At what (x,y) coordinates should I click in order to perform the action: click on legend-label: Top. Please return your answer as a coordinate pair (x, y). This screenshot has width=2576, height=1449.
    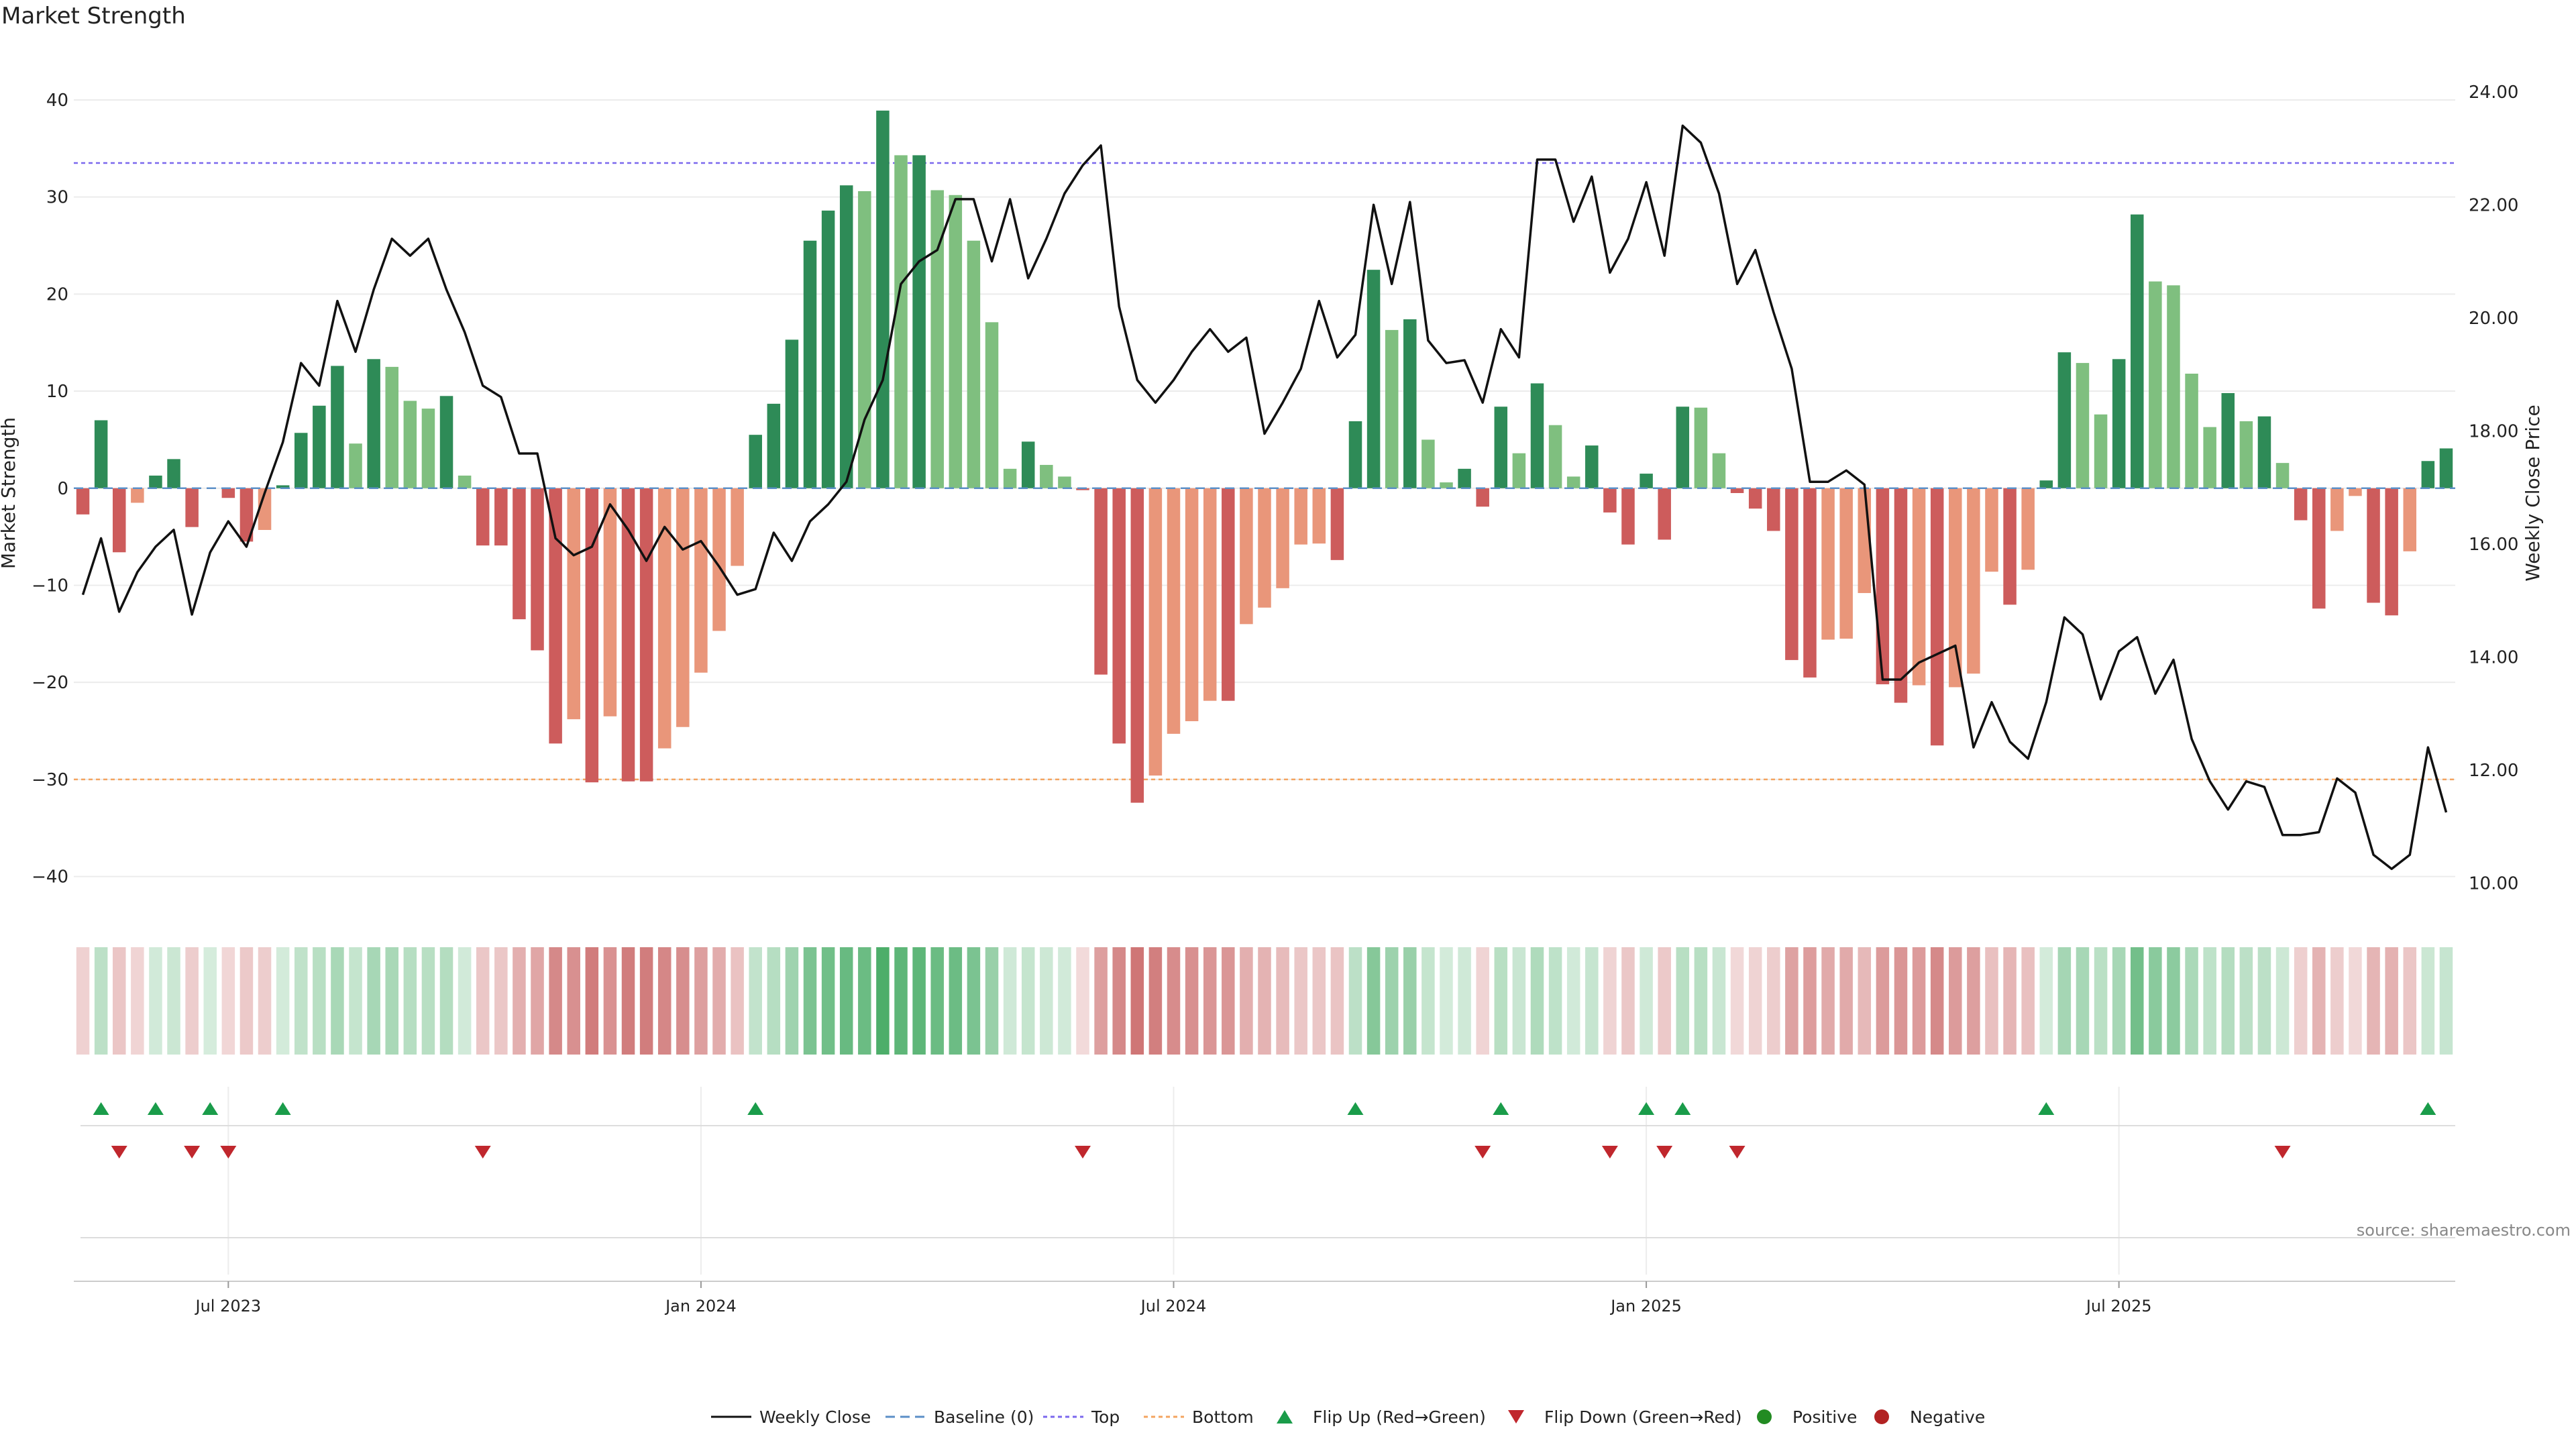
    Looking at the image, I should click on (1105, 1417).